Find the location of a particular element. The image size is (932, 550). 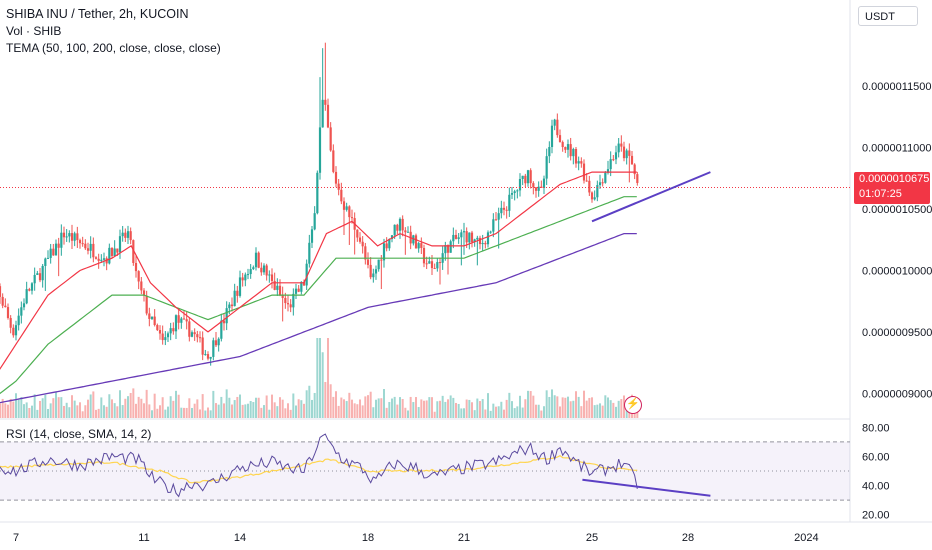

rsi-legend: RSI (14, close, SMA, 14, 2) is located at coordinates (79, 434).